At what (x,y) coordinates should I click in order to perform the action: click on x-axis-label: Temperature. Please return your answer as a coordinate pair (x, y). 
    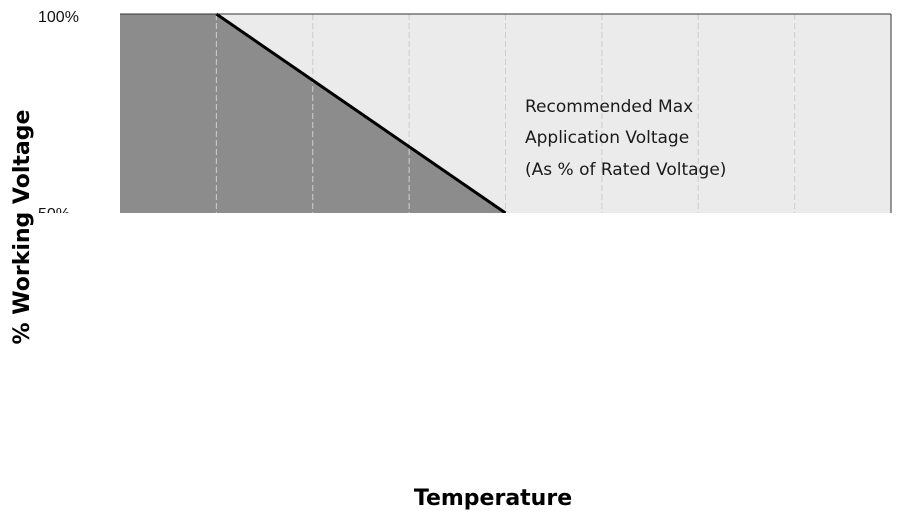
    Looking at the image, I should click on (493, 498).